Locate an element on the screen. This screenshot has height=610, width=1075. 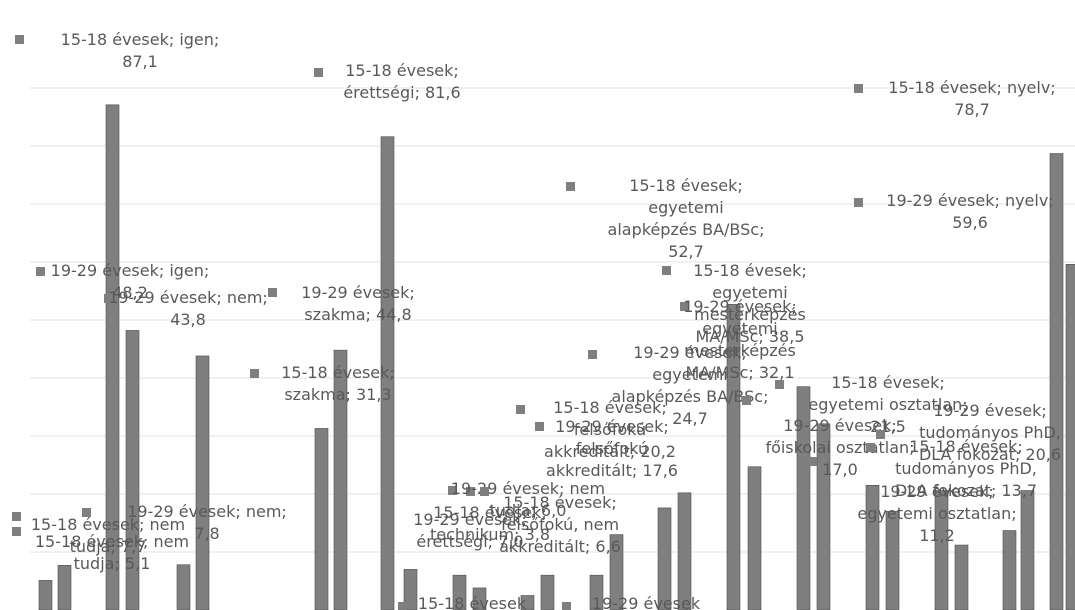
data-label-text: 11,2 is located at coordinates (937, 535).